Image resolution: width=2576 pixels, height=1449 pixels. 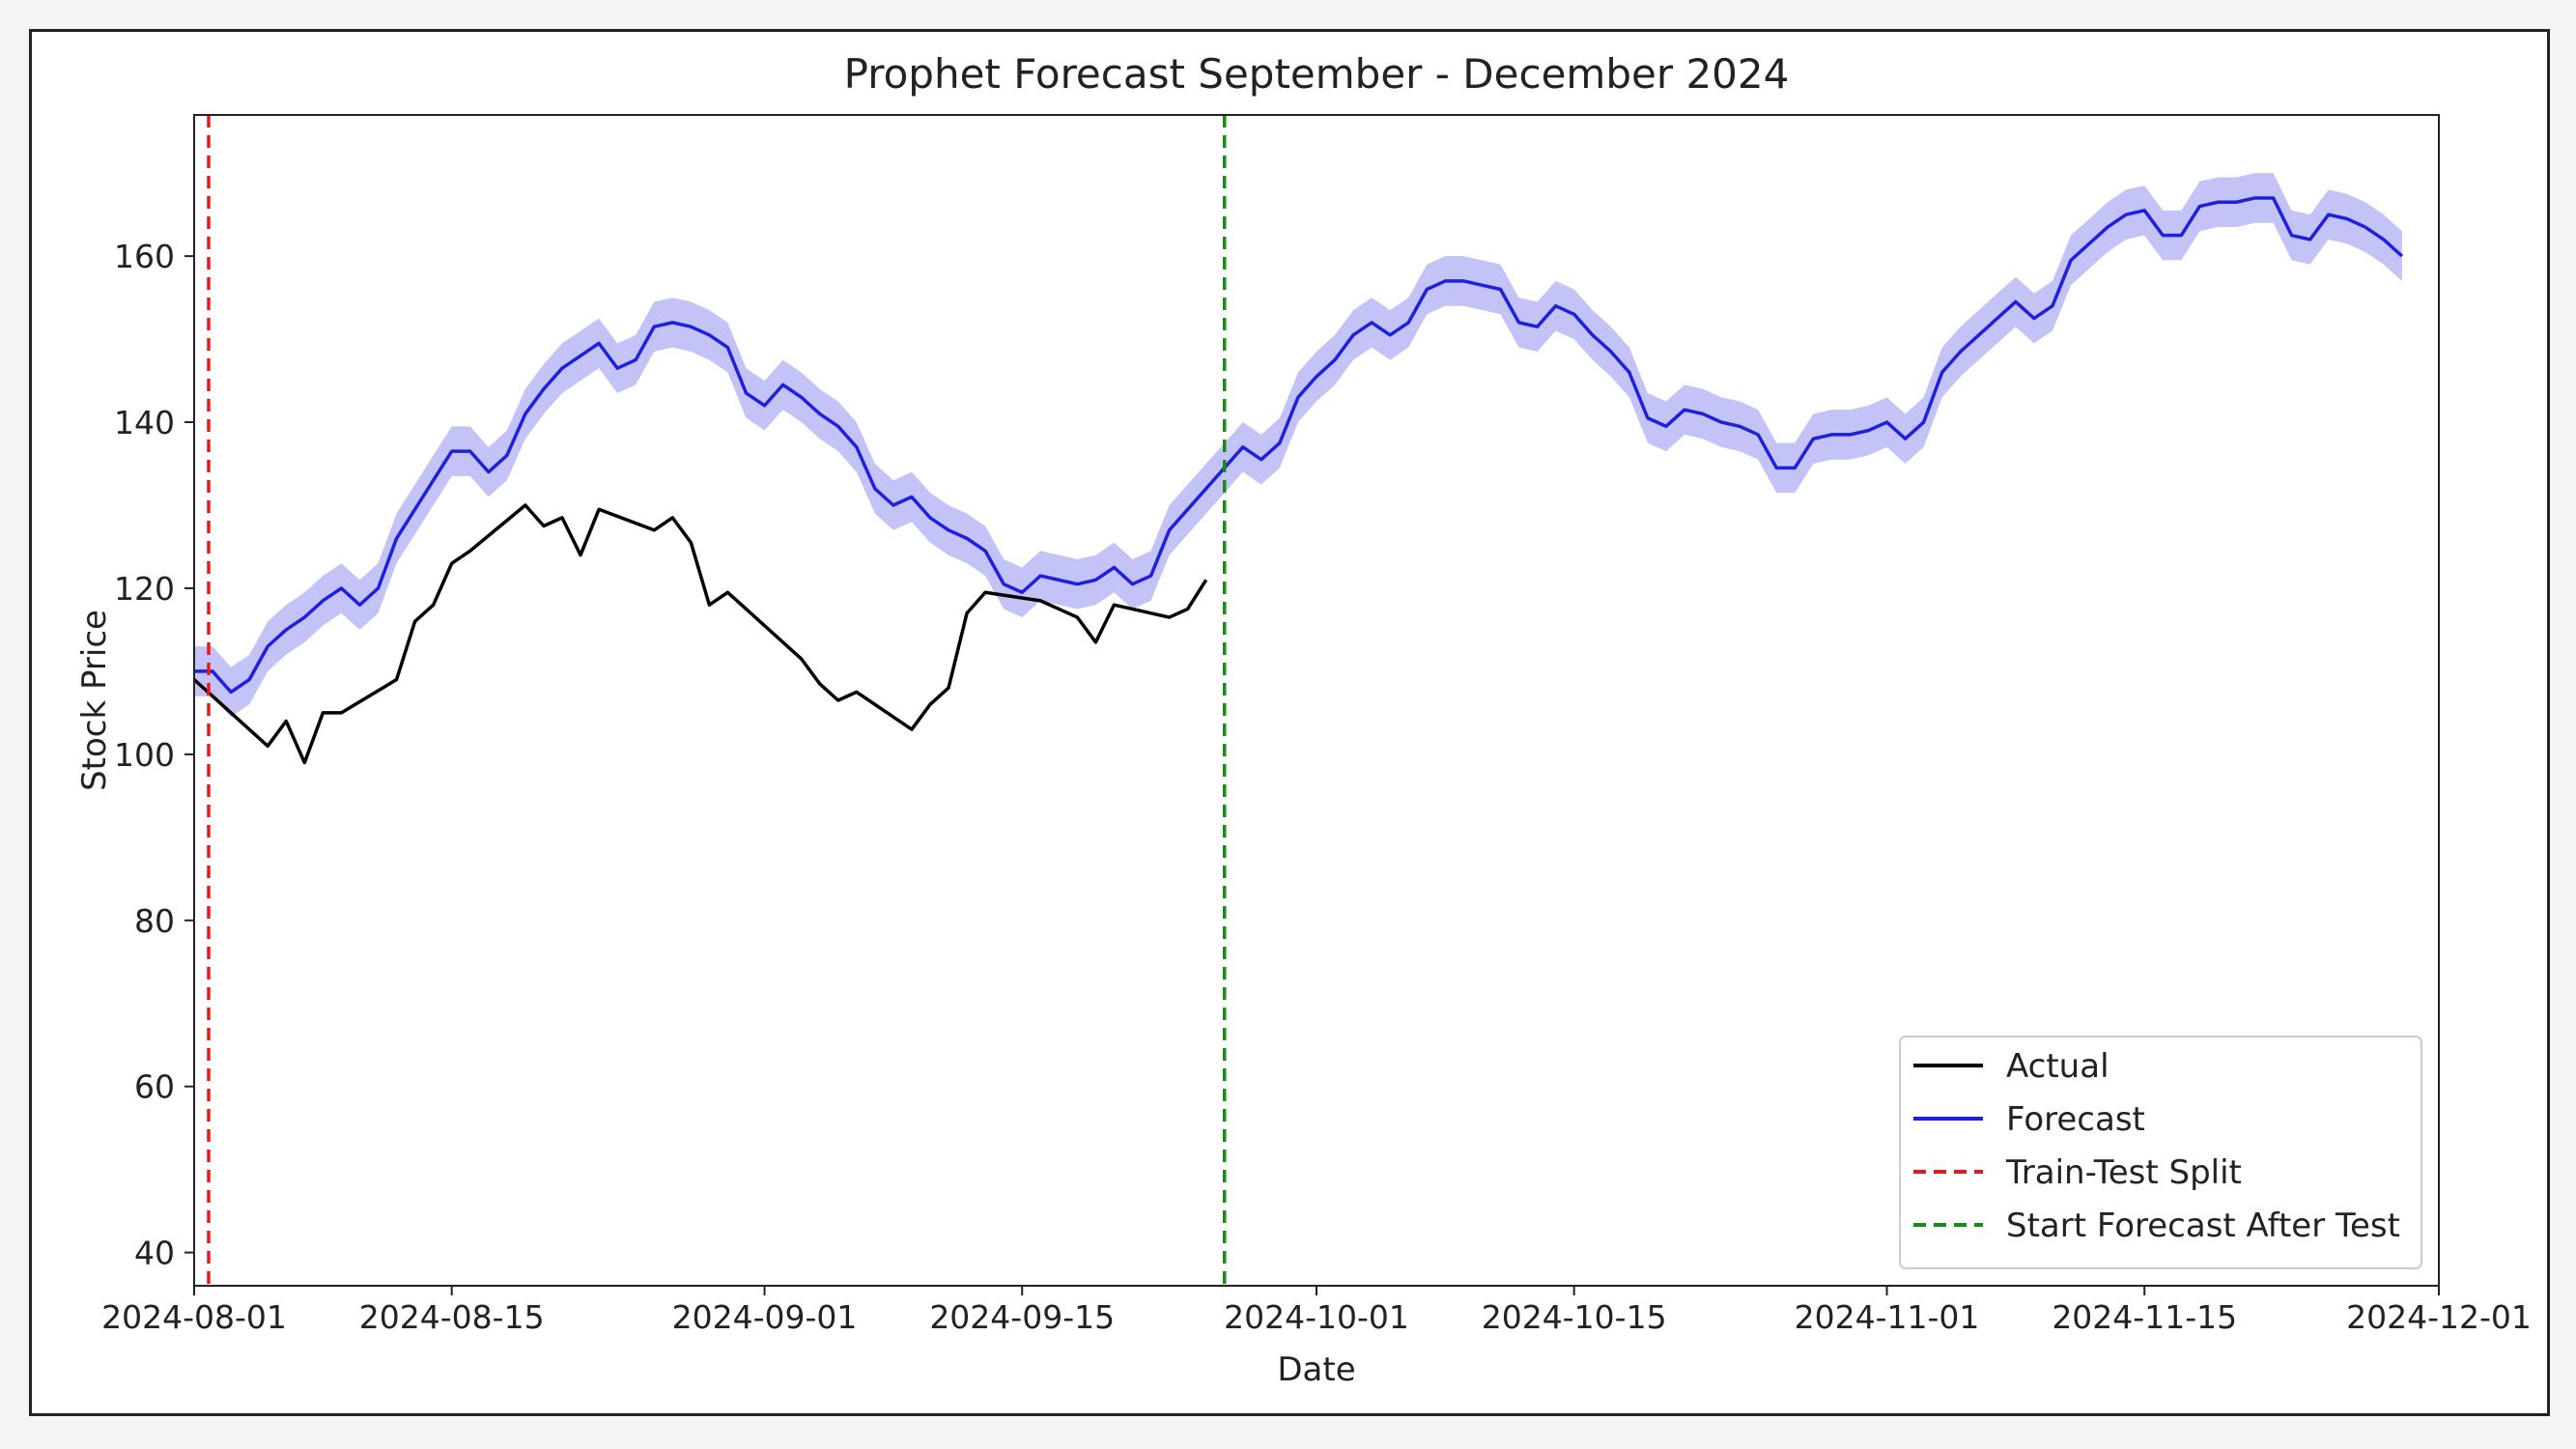 I want to click on y-tick-label: 40, so click(x=154, y=1253).